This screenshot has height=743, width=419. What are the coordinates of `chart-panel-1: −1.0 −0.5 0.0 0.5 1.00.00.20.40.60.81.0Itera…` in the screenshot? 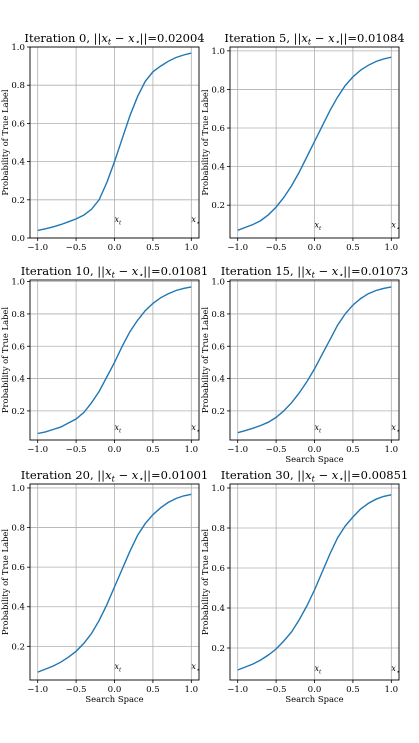 It's located at (102, 142).